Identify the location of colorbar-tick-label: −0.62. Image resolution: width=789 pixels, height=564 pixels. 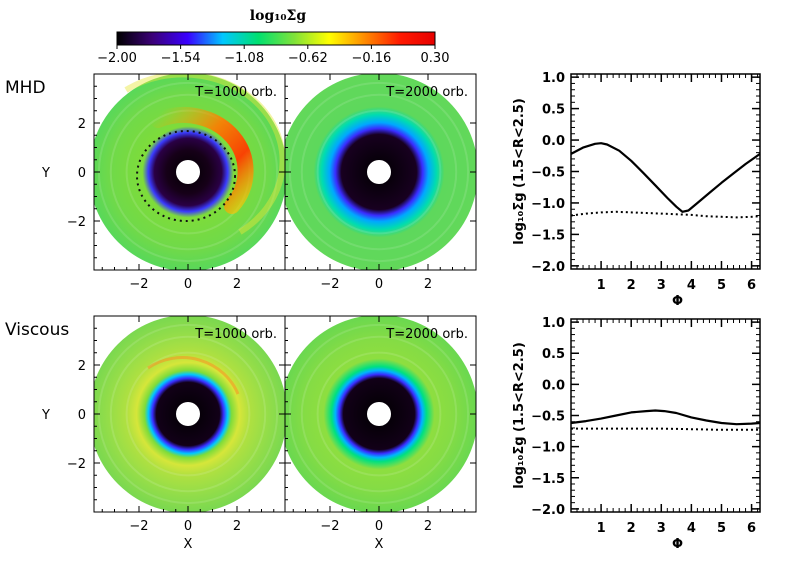
(308, 58).